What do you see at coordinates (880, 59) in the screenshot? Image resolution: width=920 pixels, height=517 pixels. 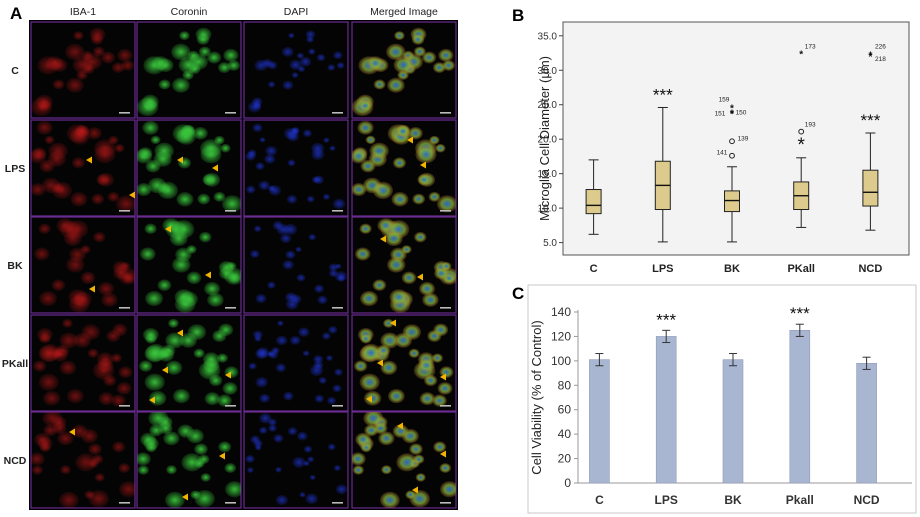 I see `outlier-label: 218` at bounding box center [880, 59].